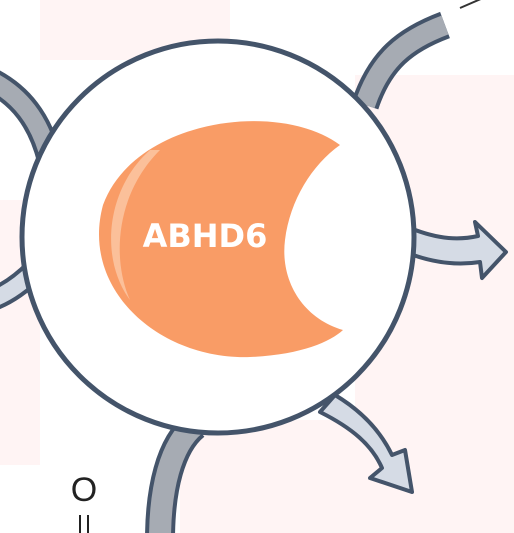  What do you see at coordinates (84, 490) in the screenshot?
I see `atom-label: O` at bounding box center [84, 490].